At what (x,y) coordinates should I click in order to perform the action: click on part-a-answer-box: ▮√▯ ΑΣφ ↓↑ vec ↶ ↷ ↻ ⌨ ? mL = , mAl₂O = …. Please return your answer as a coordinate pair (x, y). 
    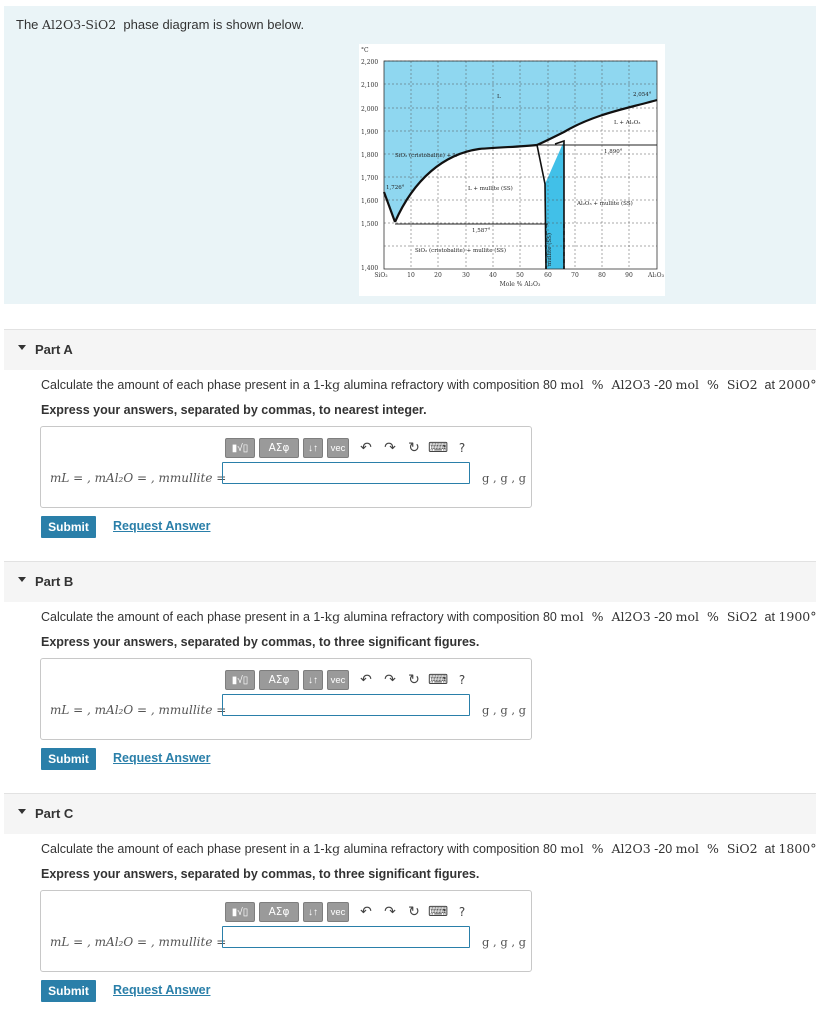
    Looking at the image, I should click on (286, 467).